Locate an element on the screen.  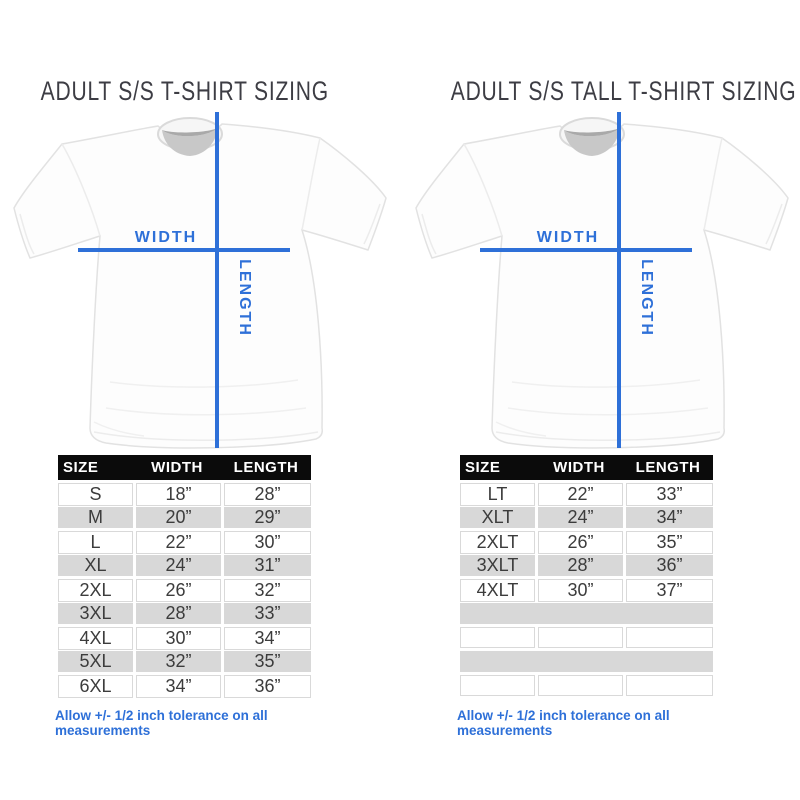
table-row: L 22” 30” is located at coordinates (184, 542).